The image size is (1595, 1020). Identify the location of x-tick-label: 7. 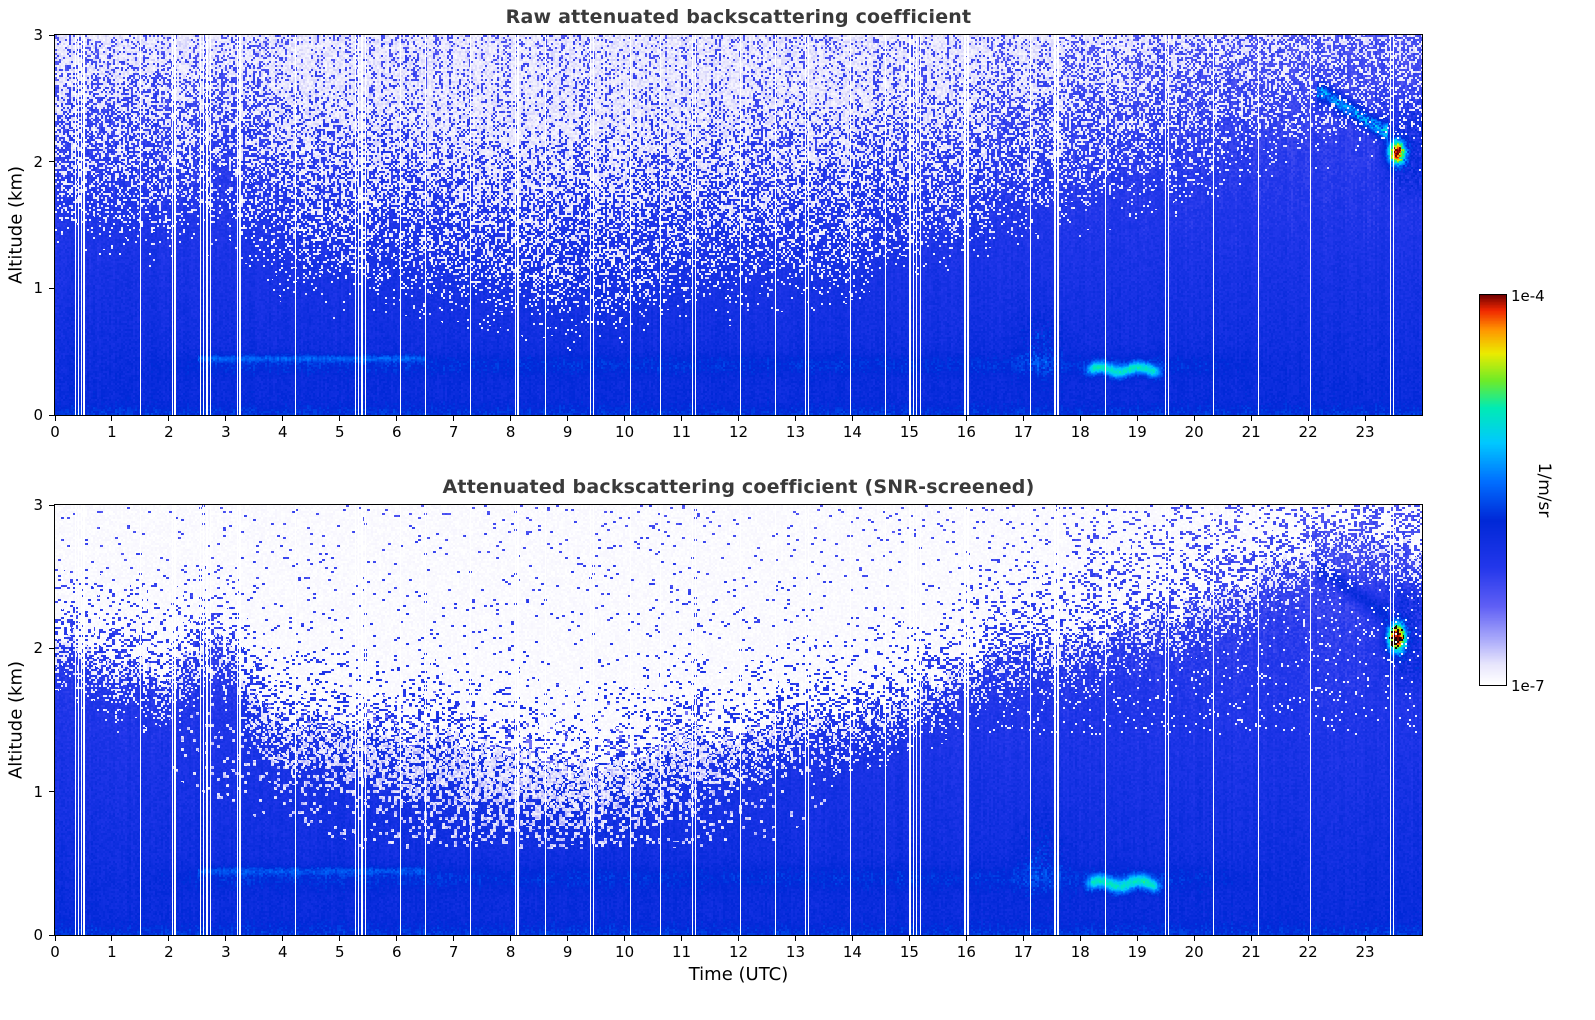
(453, 952).